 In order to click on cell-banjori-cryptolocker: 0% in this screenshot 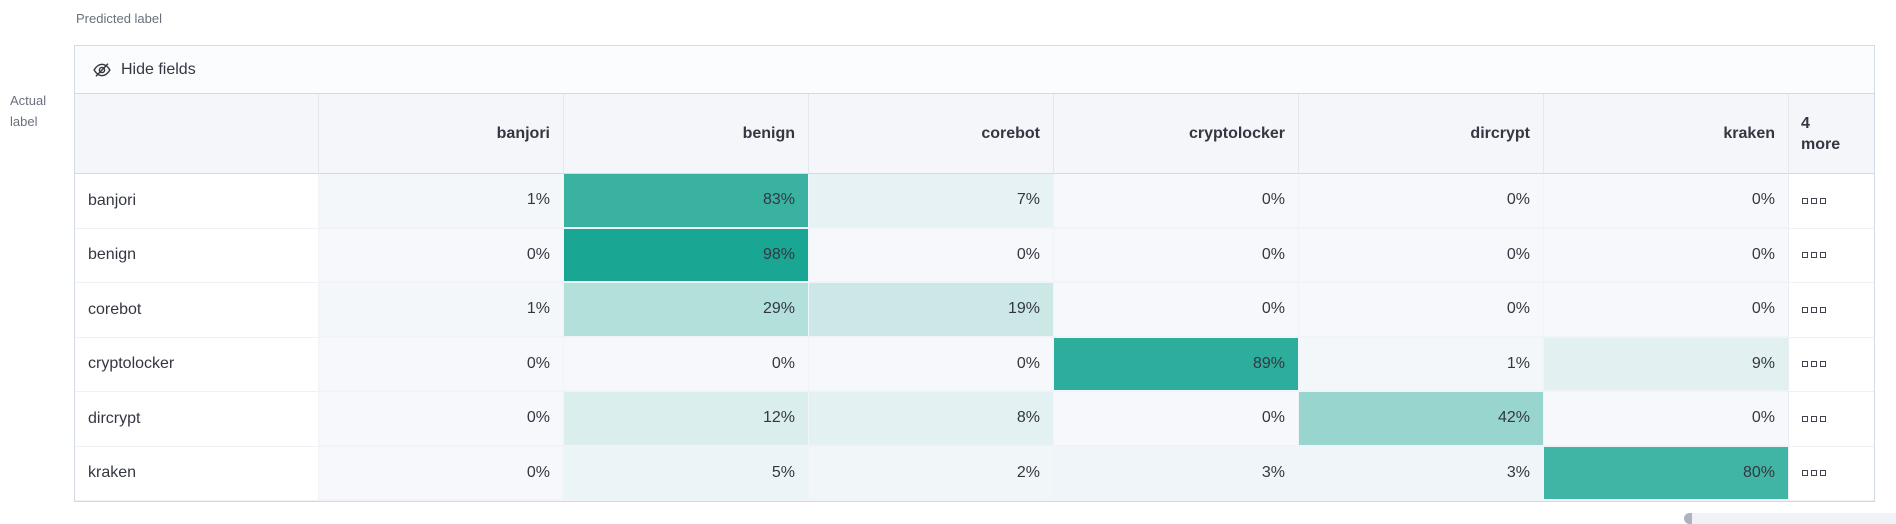, I will do `click(1175, 201)`.